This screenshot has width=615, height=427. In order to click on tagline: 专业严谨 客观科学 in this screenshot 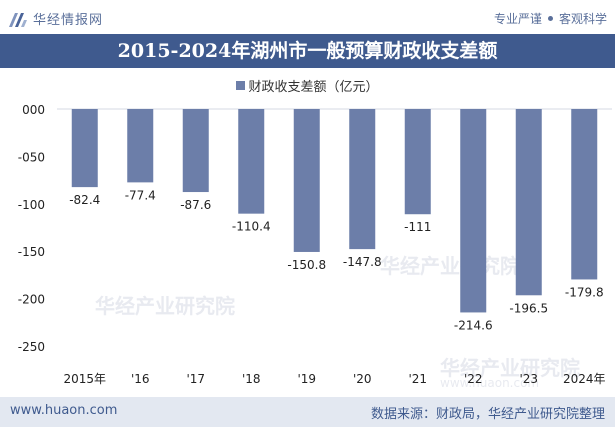, I will do `click(550, 18)`.